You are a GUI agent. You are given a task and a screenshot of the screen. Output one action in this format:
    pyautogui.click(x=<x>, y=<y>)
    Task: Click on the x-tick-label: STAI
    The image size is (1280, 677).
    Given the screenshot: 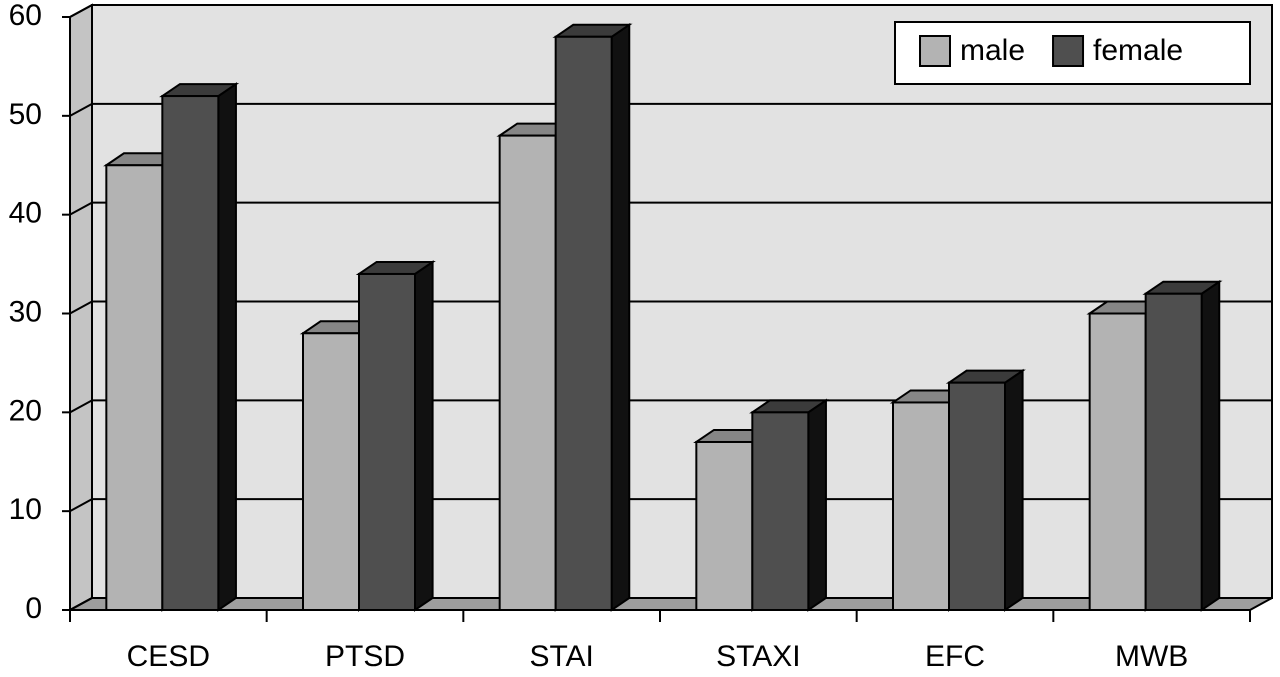 What is the action you would take?
    pyautogui.click(x=561, y=656)
    